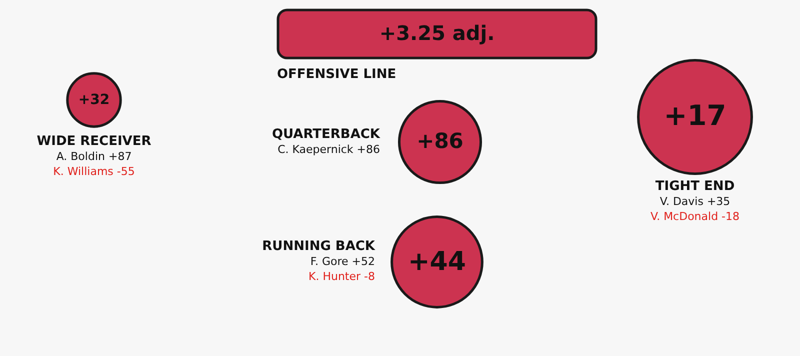  I want to click on category-label: WIDE RECEIVER, so click(94, 141).